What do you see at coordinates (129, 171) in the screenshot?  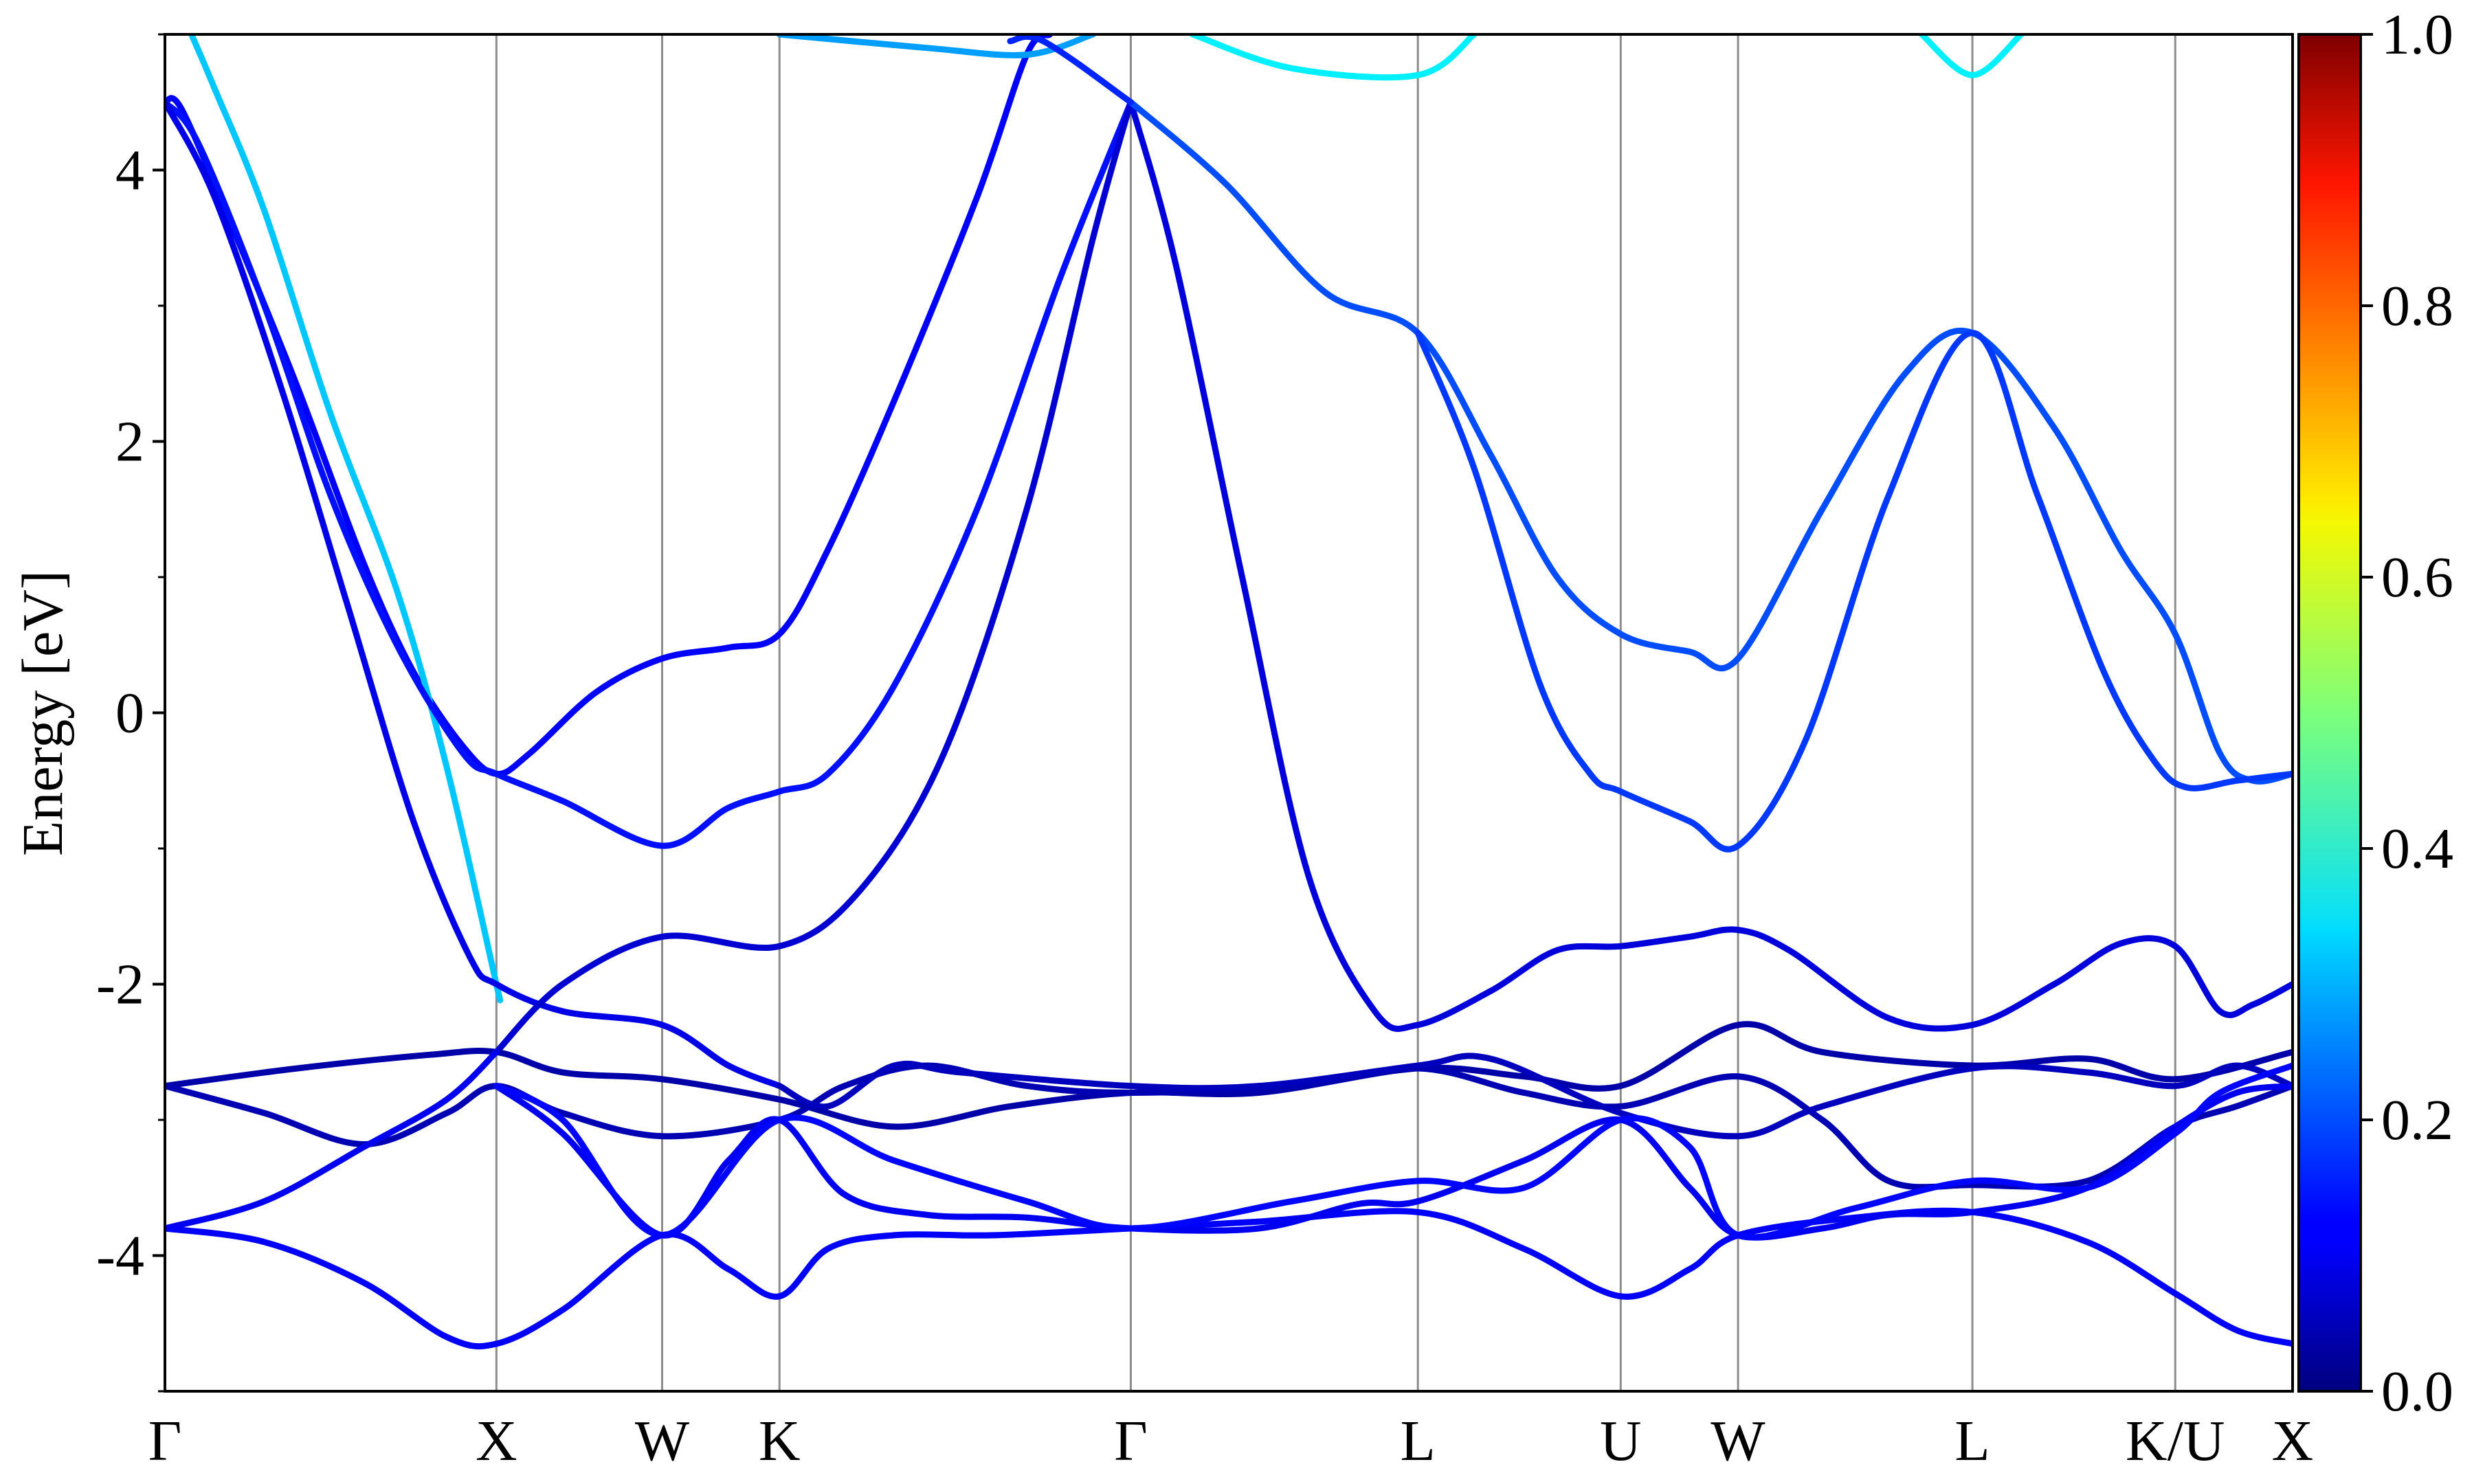 I see `y-tick-label: 4` at bounding box center [129, 171].